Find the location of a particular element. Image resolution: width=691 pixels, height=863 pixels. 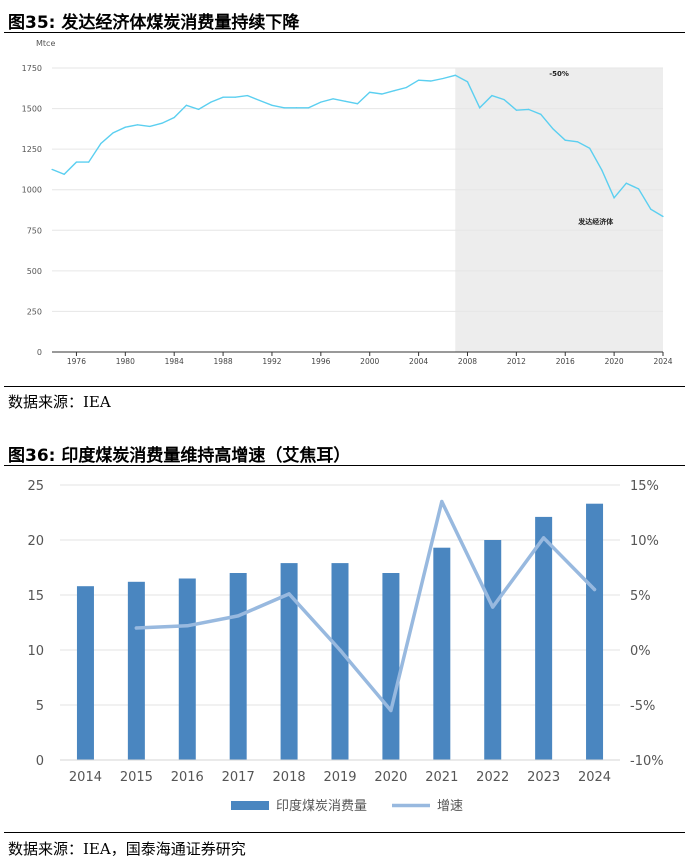

shaded-region is located at coordinates (559, 210).